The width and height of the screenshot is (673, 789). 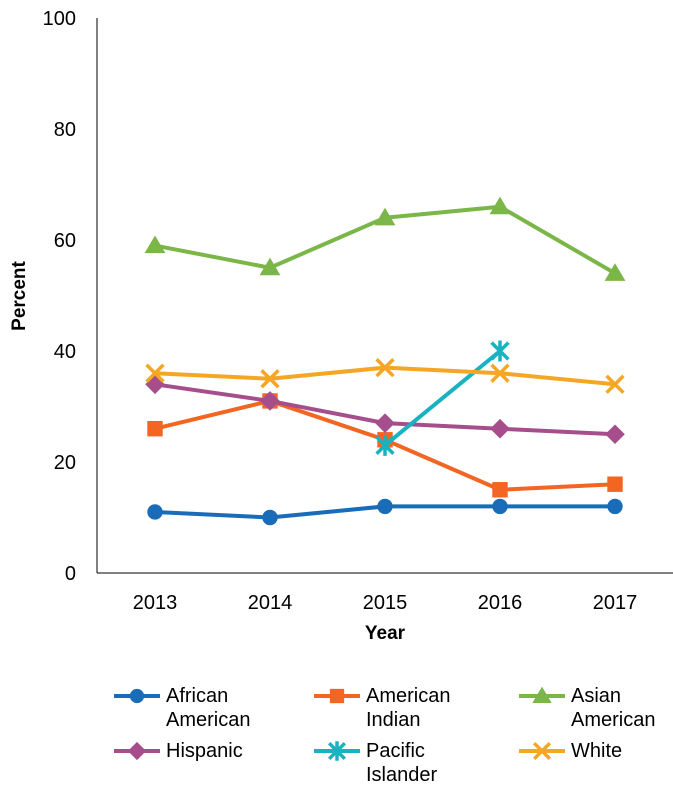 I want to click on y-tick-label: 0, so click(x=70, y=574).